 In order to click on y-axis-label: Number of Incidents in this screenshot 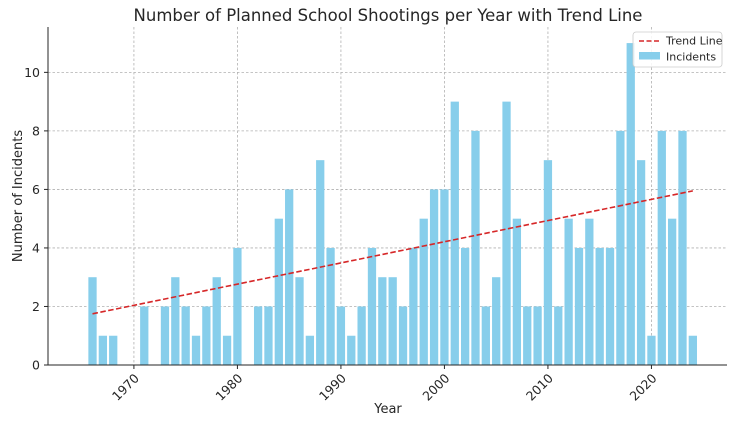, I will do `click(18, 196)`.